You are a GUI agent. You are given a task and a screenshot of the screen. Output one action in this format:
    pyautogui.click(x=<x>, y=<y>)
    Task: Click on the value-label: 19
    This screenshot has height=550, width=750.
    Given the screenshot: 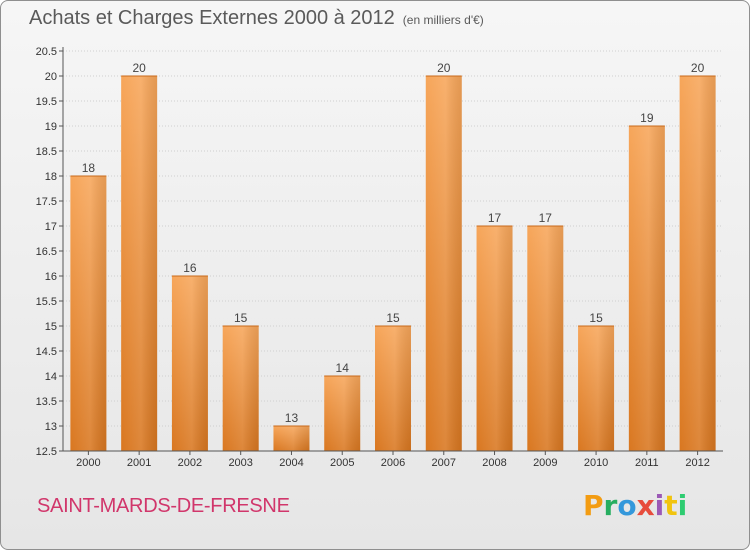 What is the action you would take?
    pyautogui.click(x=647, y=118)
    